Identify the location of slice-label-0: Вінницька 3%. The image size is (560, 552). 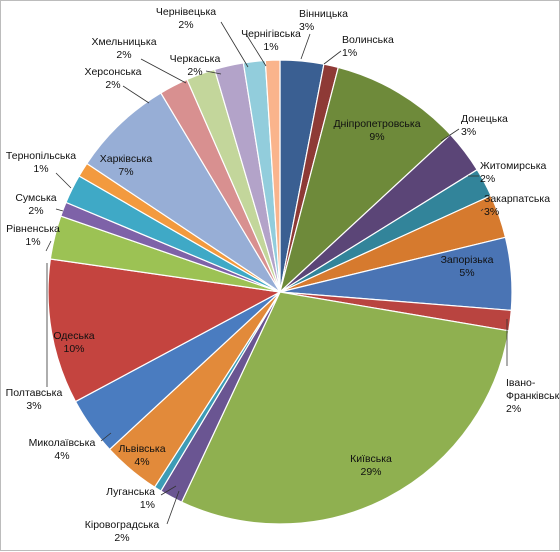
(323, 20).